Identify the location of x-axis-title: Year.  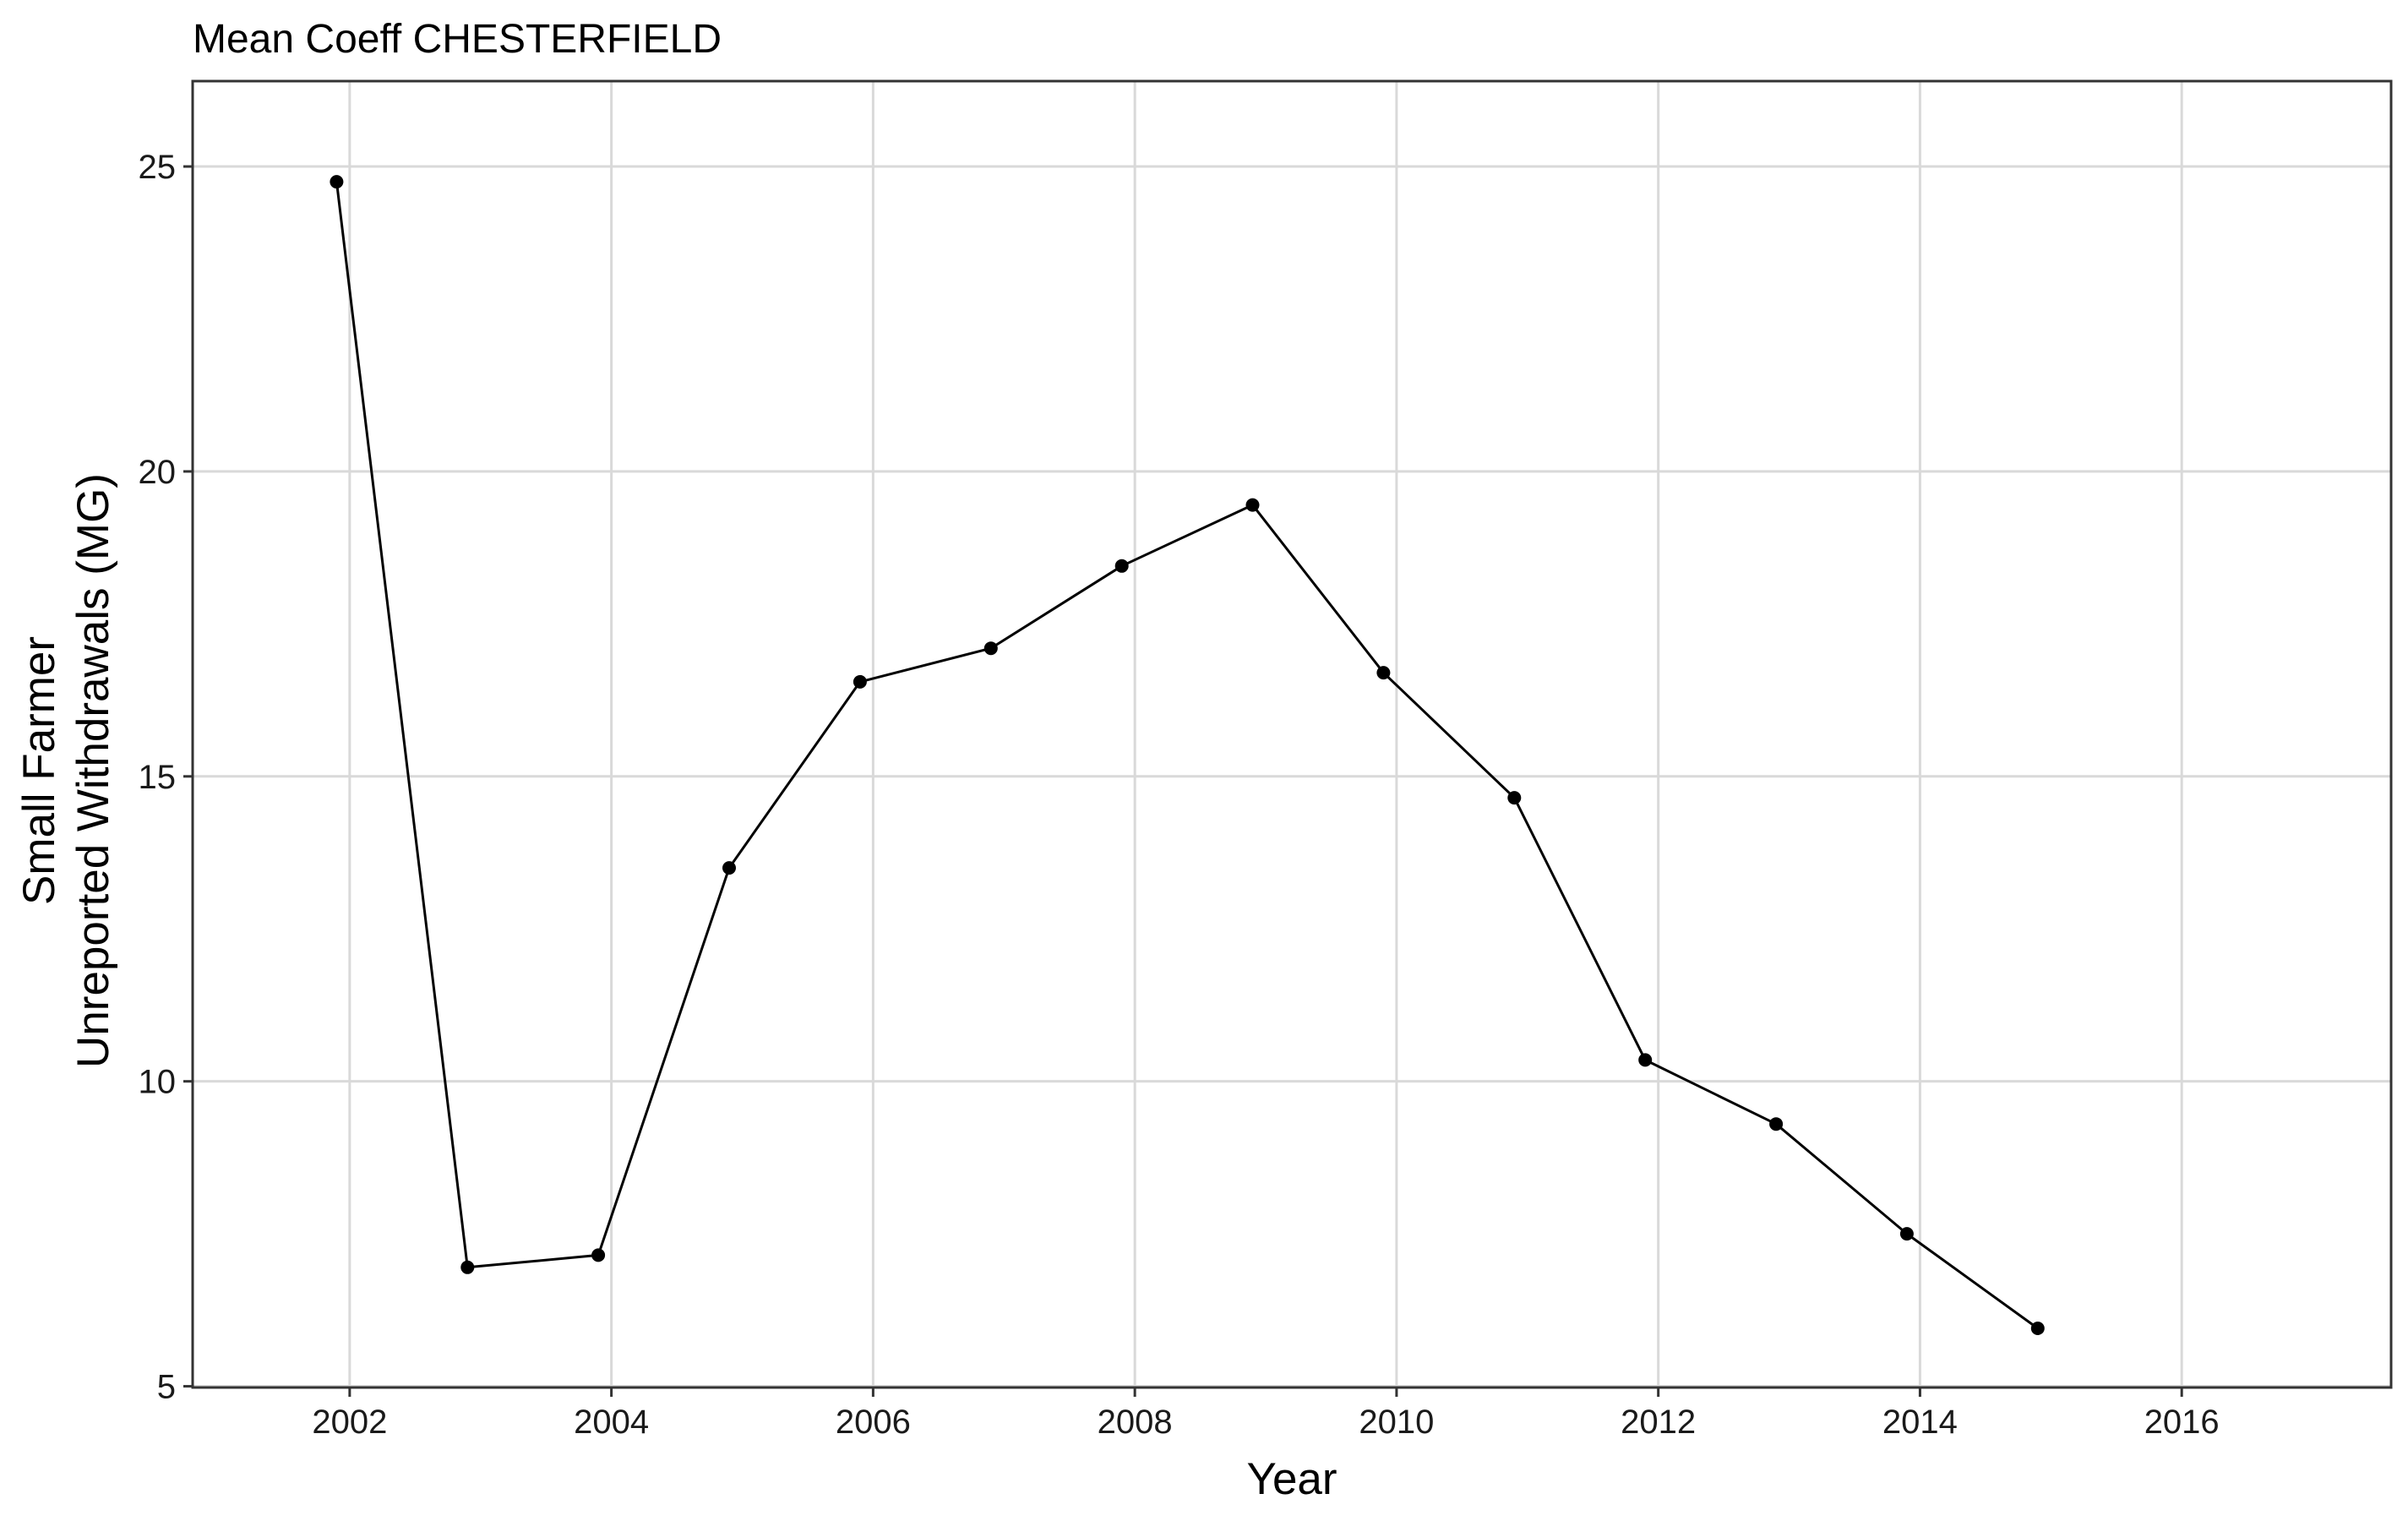
(1291, 1479).